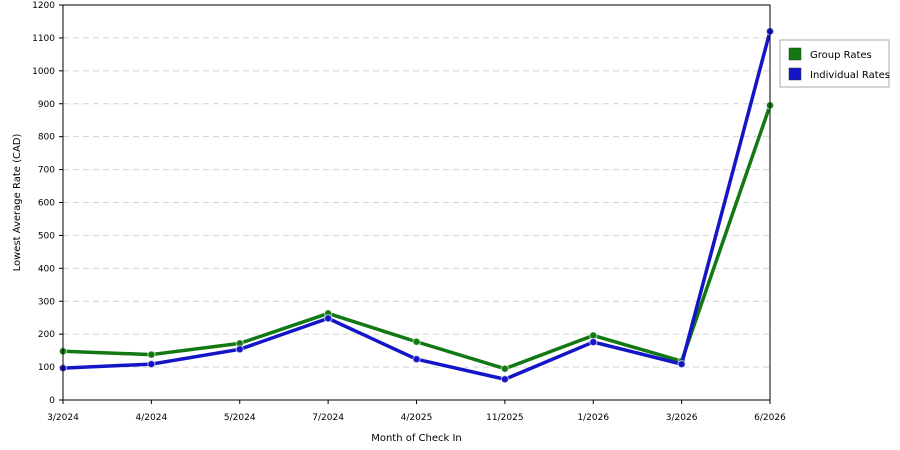 The image size is (900, 450). Describe the element at coordinates (43, 6) in the screenshot. I see `y-tick-label: 1200` at that location.